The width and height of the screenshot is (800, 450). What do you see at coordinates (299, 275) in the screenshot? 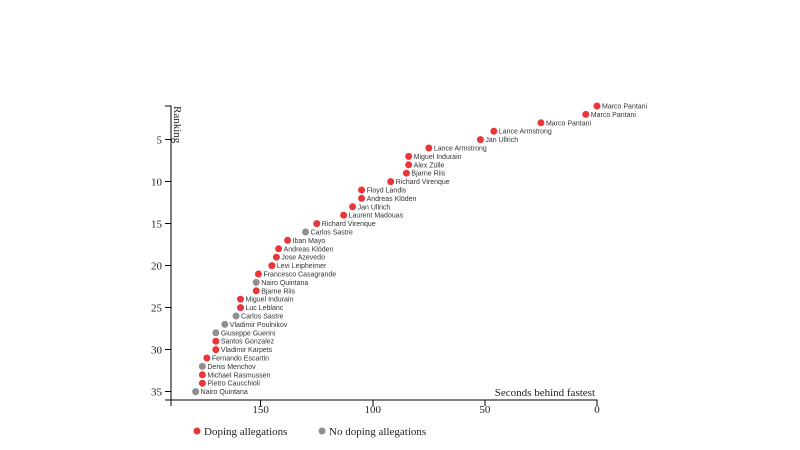
I see `point-label: Francesco Casagrande` at bounding box center [299, 275].